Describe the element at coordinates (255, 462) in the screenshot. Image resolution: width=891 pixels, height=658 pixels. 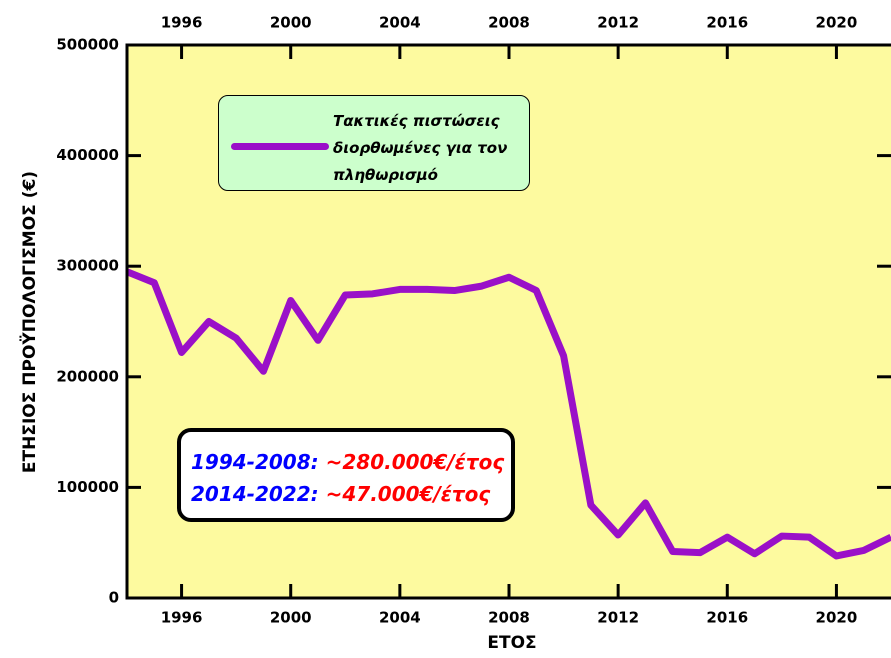
I see `annotation-period: 1994-2008:` at that location.